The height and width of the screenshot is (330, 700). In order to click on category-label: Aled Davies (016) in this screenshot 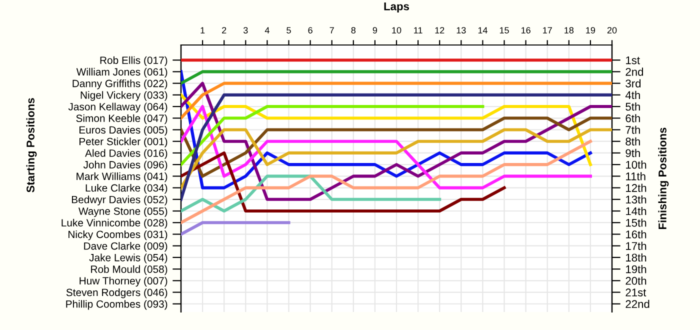, I will do `click(126, 154)`.